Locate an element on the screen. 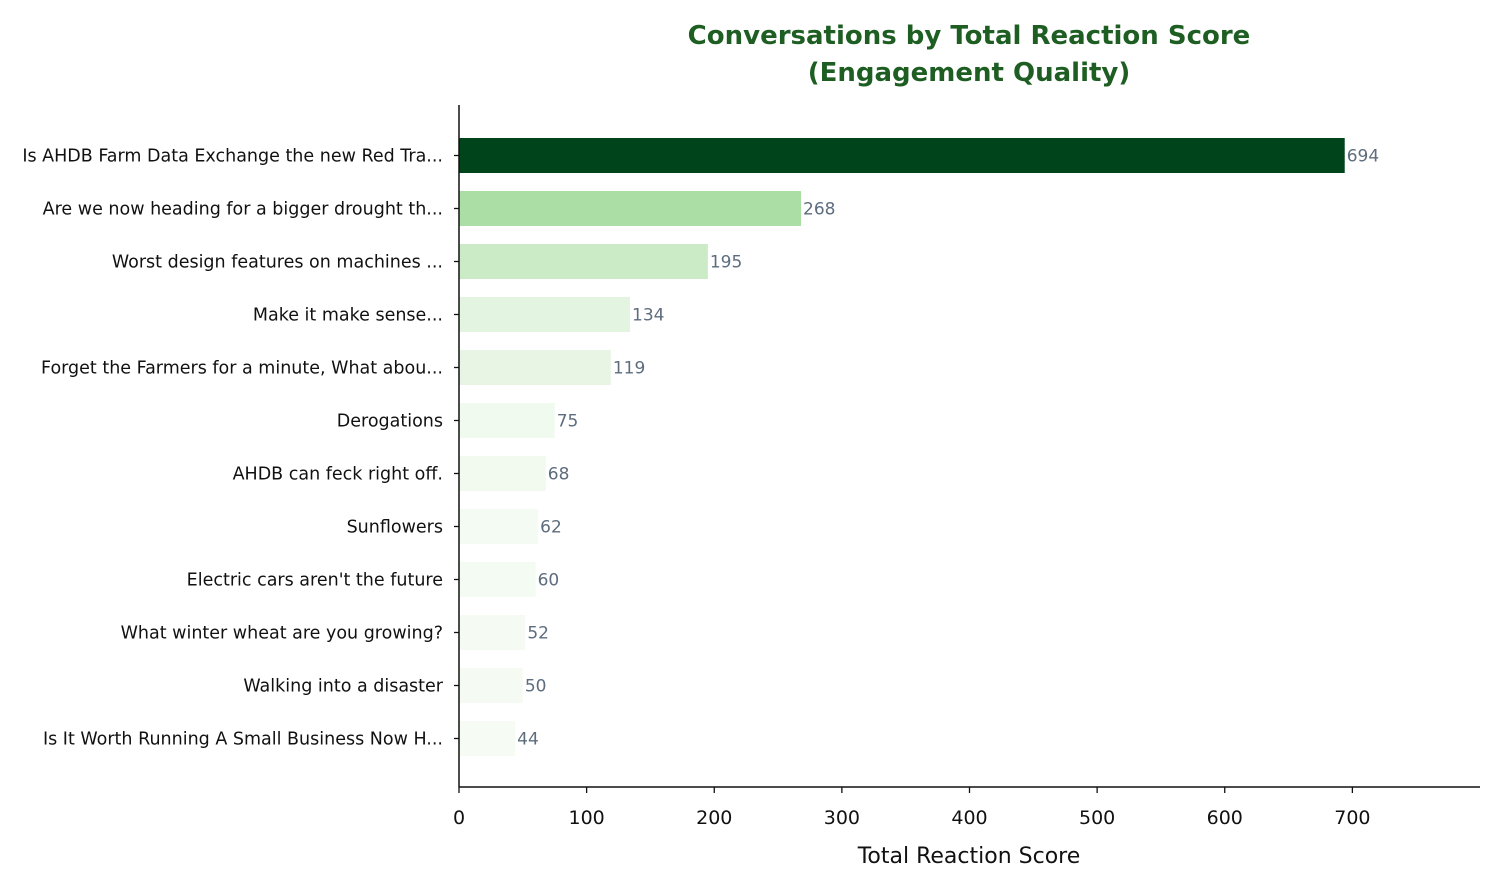 The image size is (1494, 885). x-tick-label: 0 is located at coordinates (459, 818).